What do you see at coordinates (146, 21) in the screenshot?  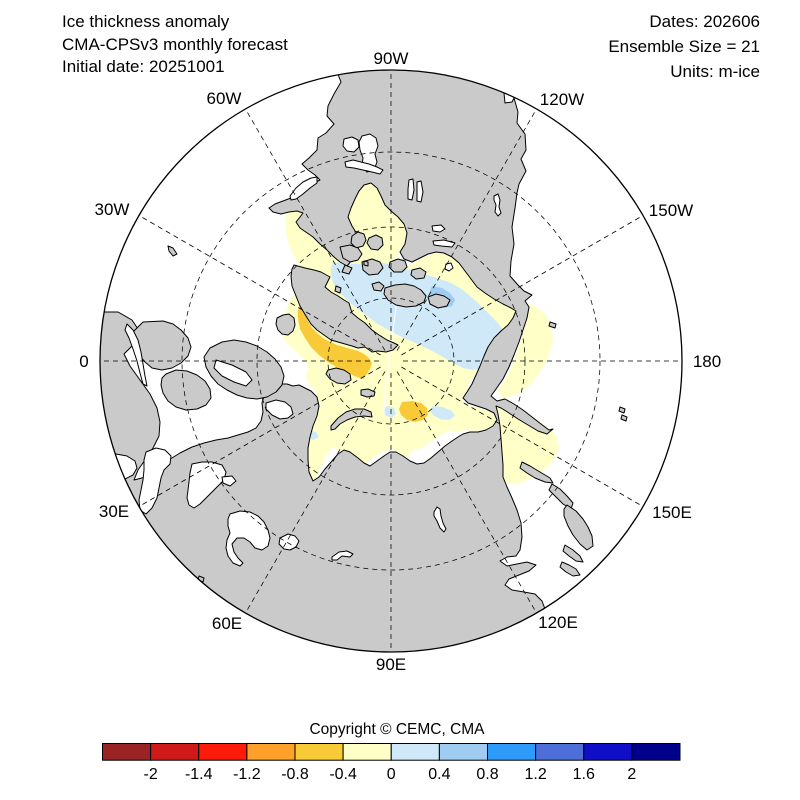 I see `svg-text: Ice thickness anomaly` at bounding box center [146, 21].